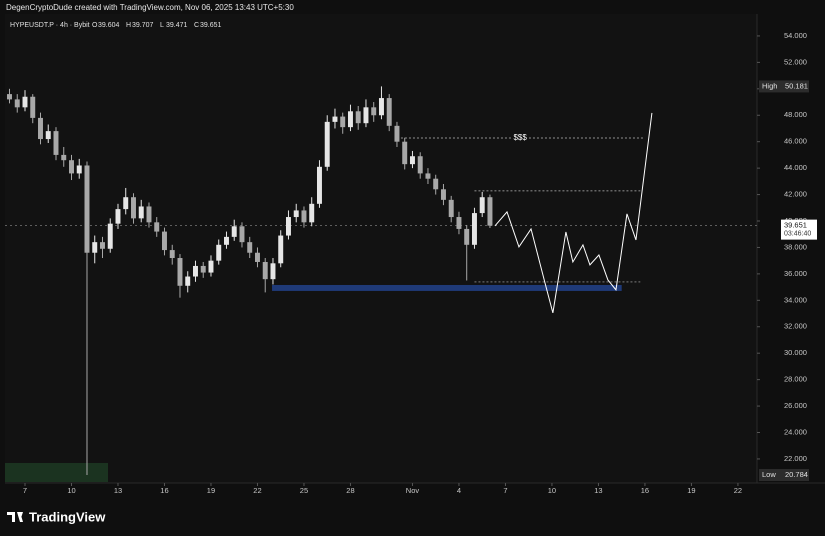  What do you see at coordinates (196, 25) in the screenshot?
I see `ohlc-key: C` at bounding box center [196, 25].